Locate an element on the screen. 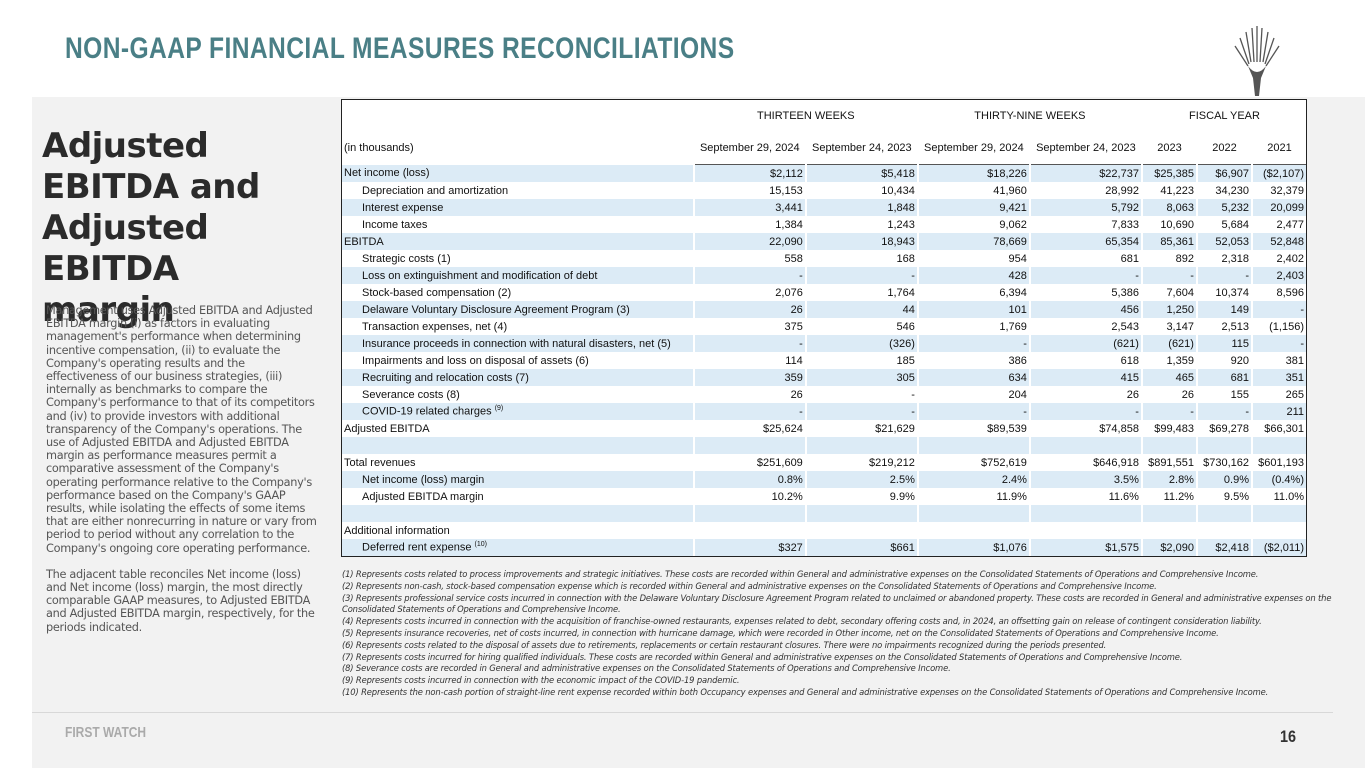 The image size is (1365, 768). label-text: Recruiting and relocation costs (7) is located at coordinates (445, 377).